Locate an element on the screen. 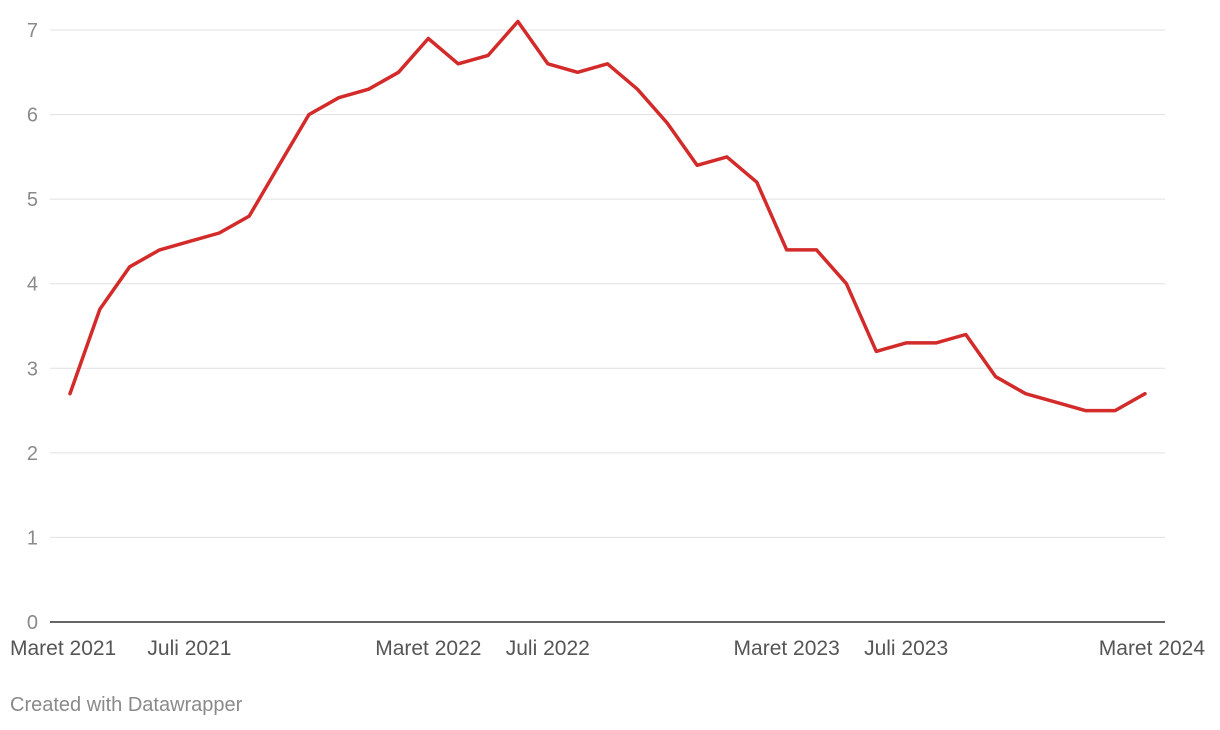  y-tick-label: 5 is located at coordinates (32, 200).